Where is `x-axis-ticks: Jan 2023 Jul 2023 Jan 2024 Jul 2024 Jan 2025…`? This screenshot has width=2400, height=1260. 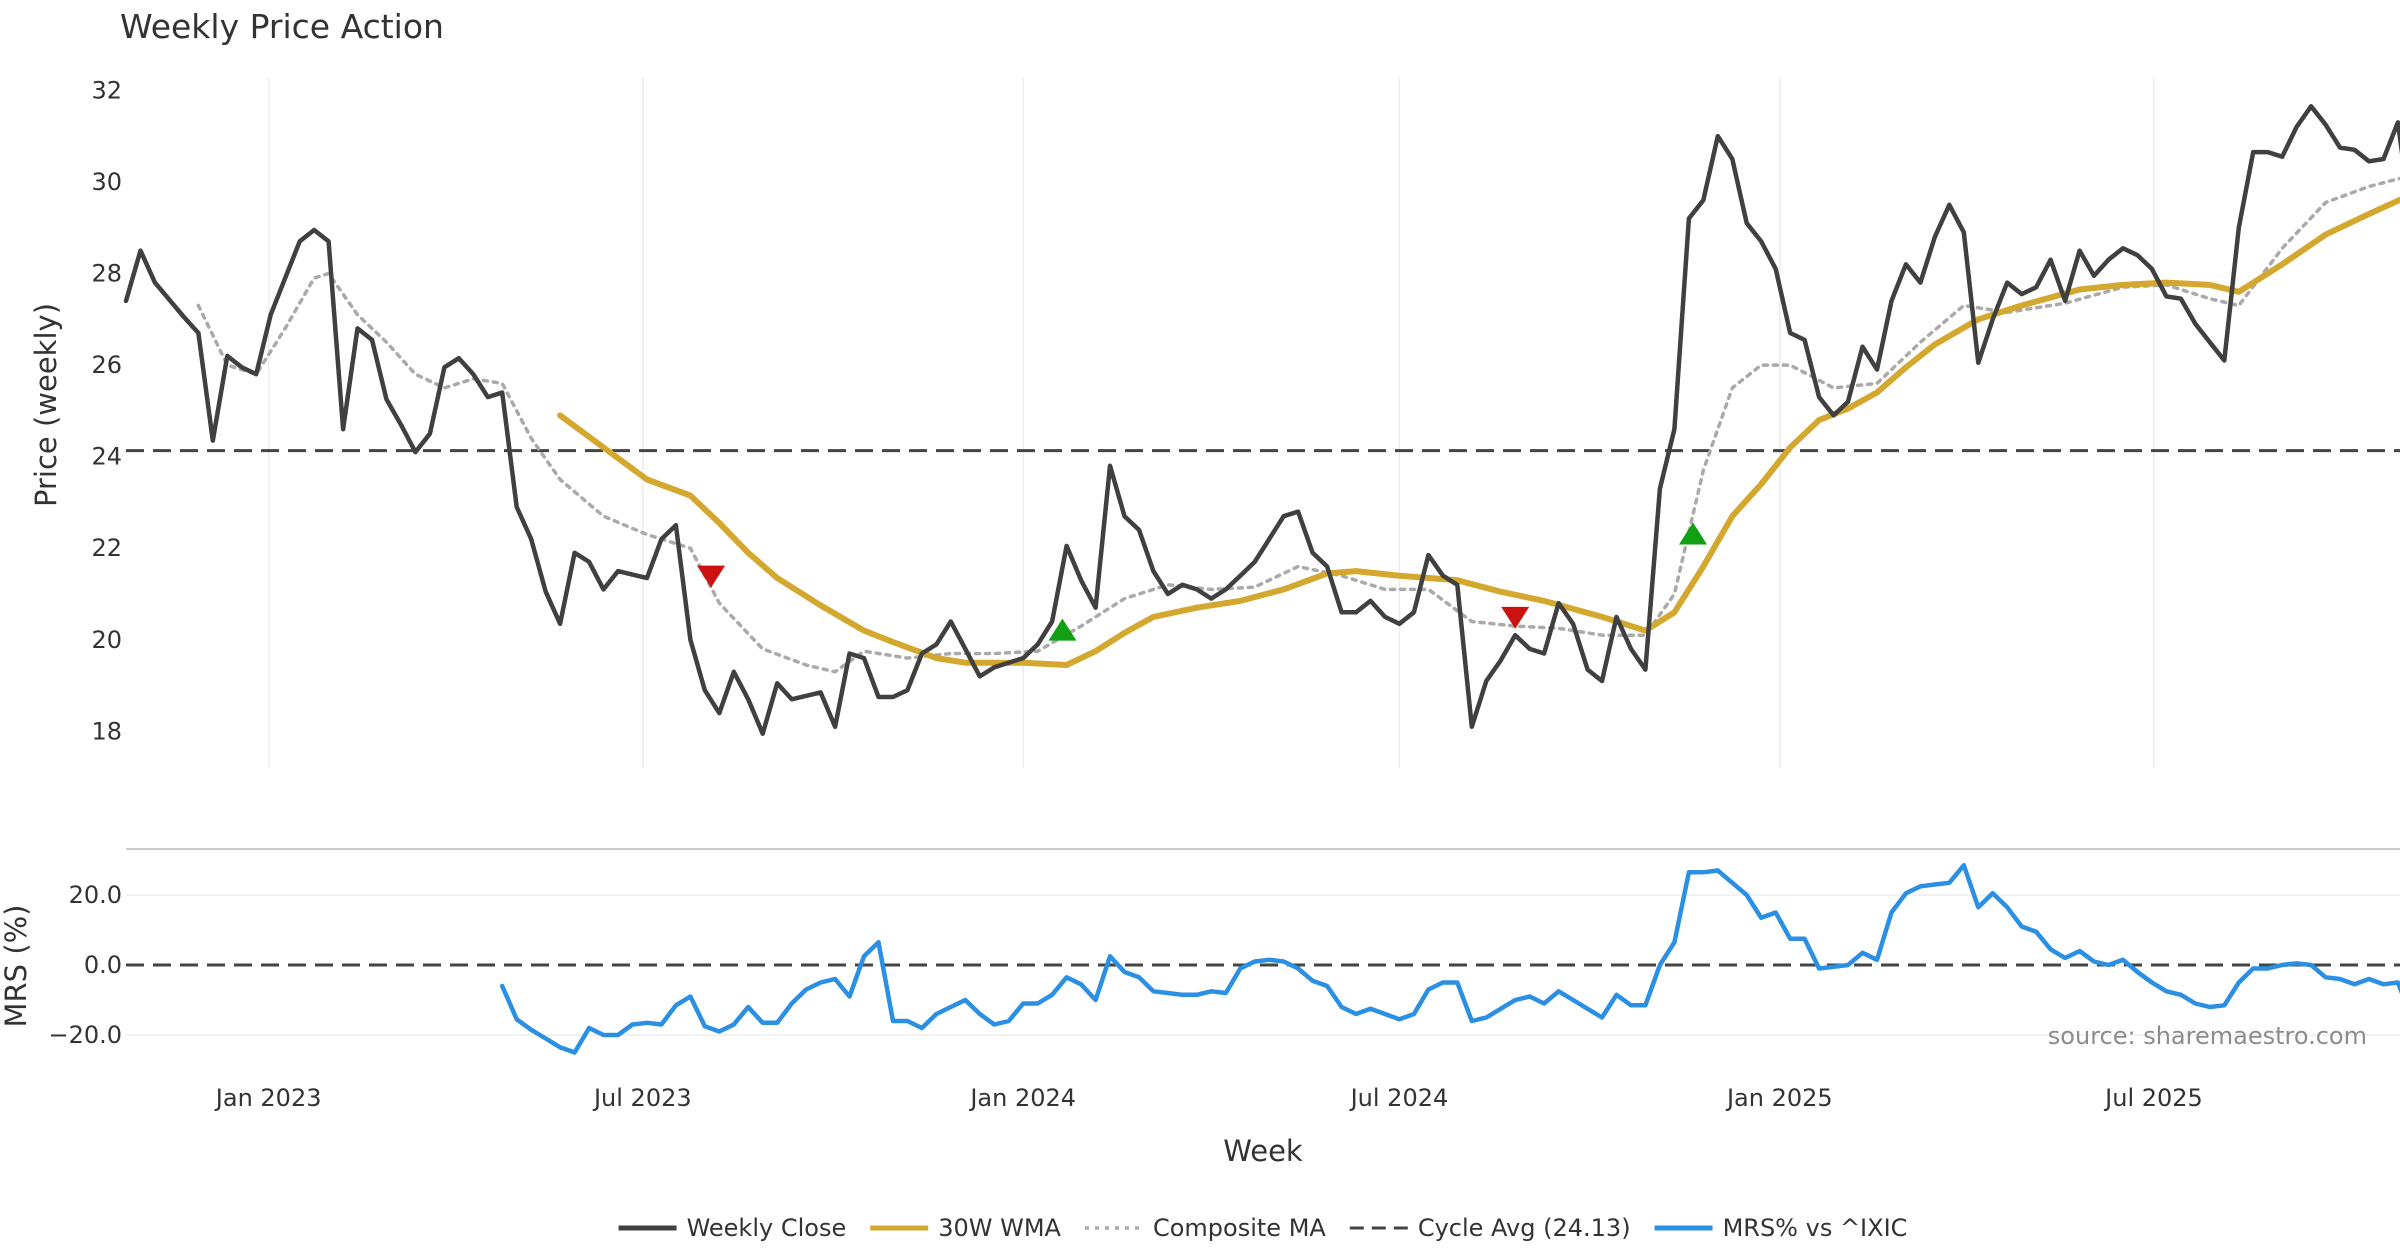
x-axis-ticks: Jan 2023 Jul 2023 Jan 2024 Jul 2024 Jan 2025… is located at coordinates (1208, 1098).